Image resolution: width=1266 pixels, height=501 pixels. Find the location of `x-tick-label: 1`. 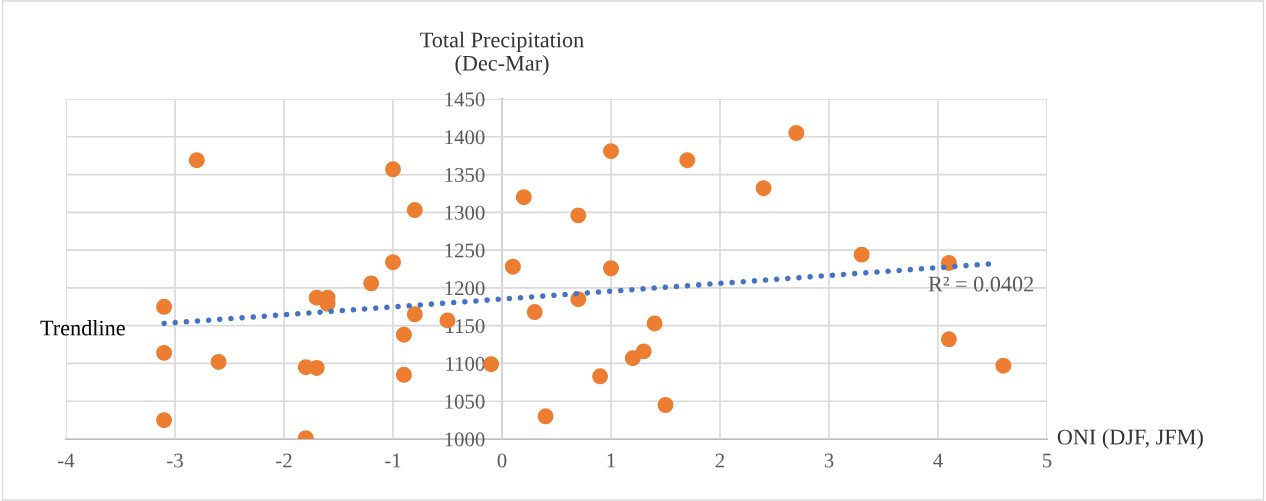

x-tick-label: 1 is located at coordinates (611, 460).